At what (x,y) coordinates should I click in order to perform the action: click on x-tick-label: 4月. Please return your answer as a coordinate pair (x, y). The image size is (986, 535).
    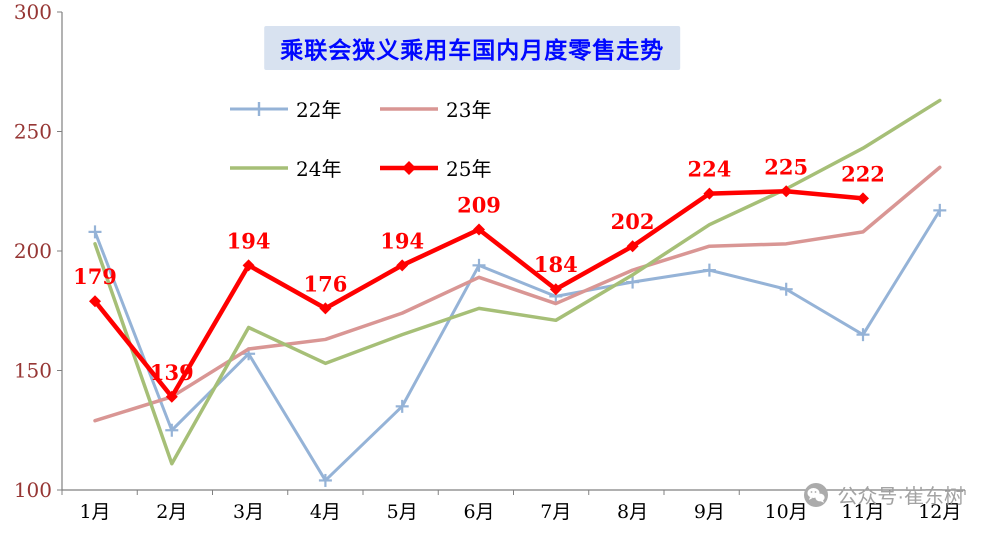
    Looking at the image, I should click on (325, 512).